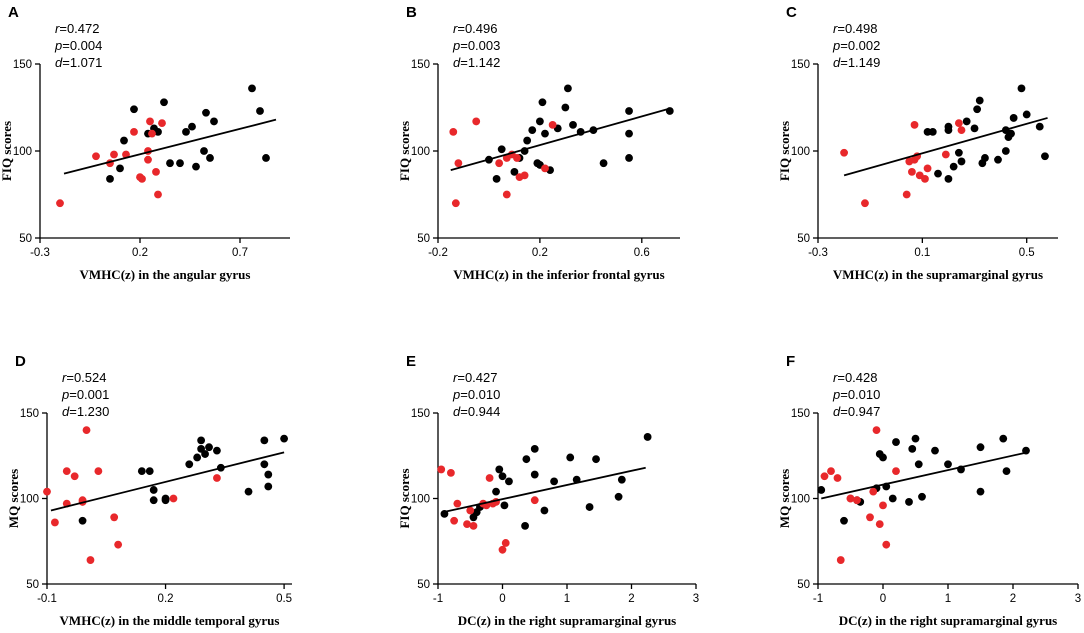  What do you see at coordinates (544, 490) in the screenshot?
I see `regression-line` at bounding box center [544, 490].